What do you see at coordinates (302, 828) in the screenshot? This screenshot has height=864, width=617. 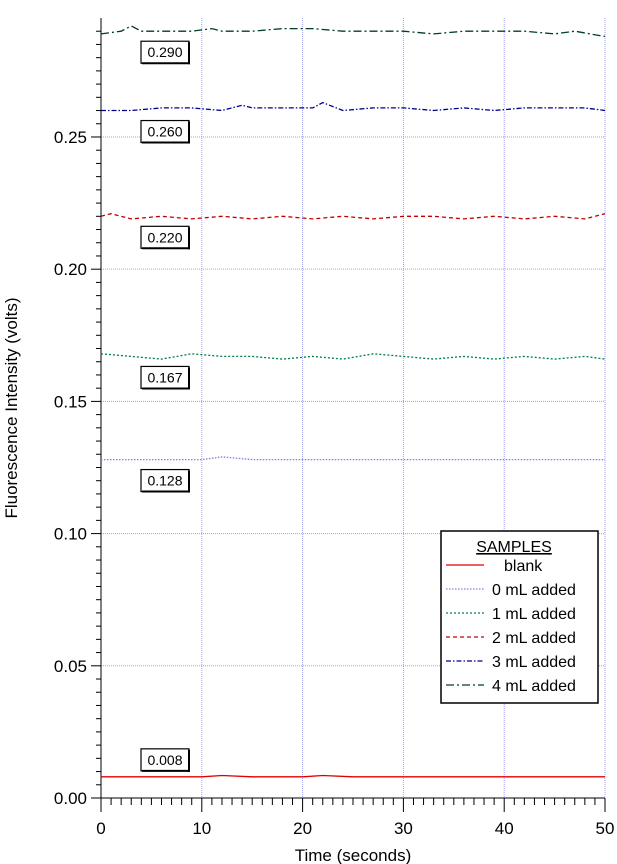 I see `x-tick-label: 20` at bounding box center [302, 828].